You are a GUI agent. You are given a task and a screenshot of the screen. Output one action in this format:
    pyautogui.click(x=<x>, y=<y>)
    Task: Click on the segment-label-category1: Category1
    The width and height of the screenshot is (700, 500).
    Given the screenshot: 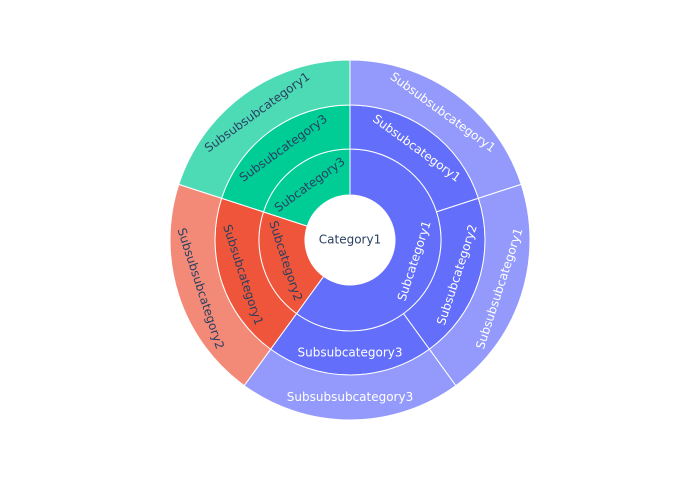 What is the action you would take?
    pyautogui.click(x=350, y=240)
    